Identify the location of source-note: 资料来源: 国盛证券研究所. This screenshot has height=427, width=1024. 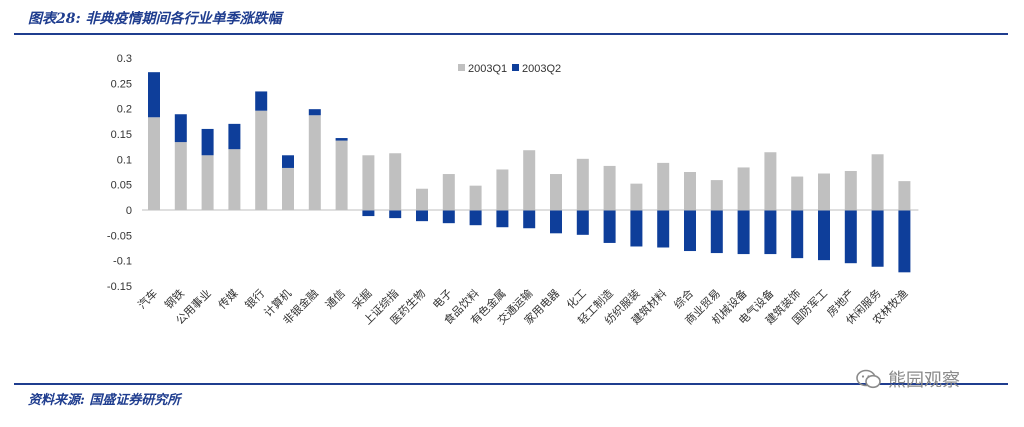
(104, 400).